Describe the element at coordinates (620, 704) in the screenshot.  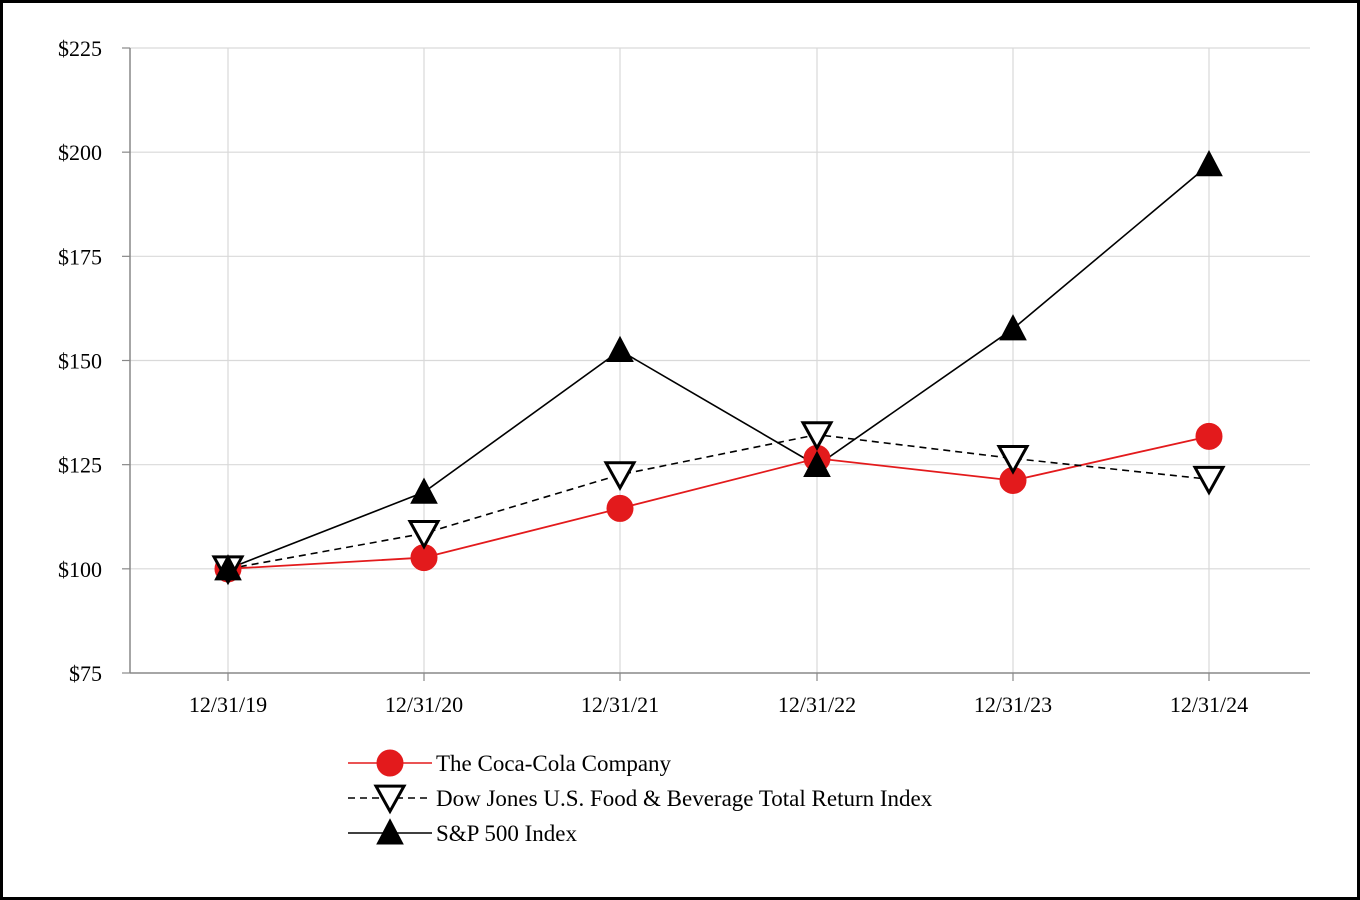
I see `x-tick-label: 12/31/21` at that location.